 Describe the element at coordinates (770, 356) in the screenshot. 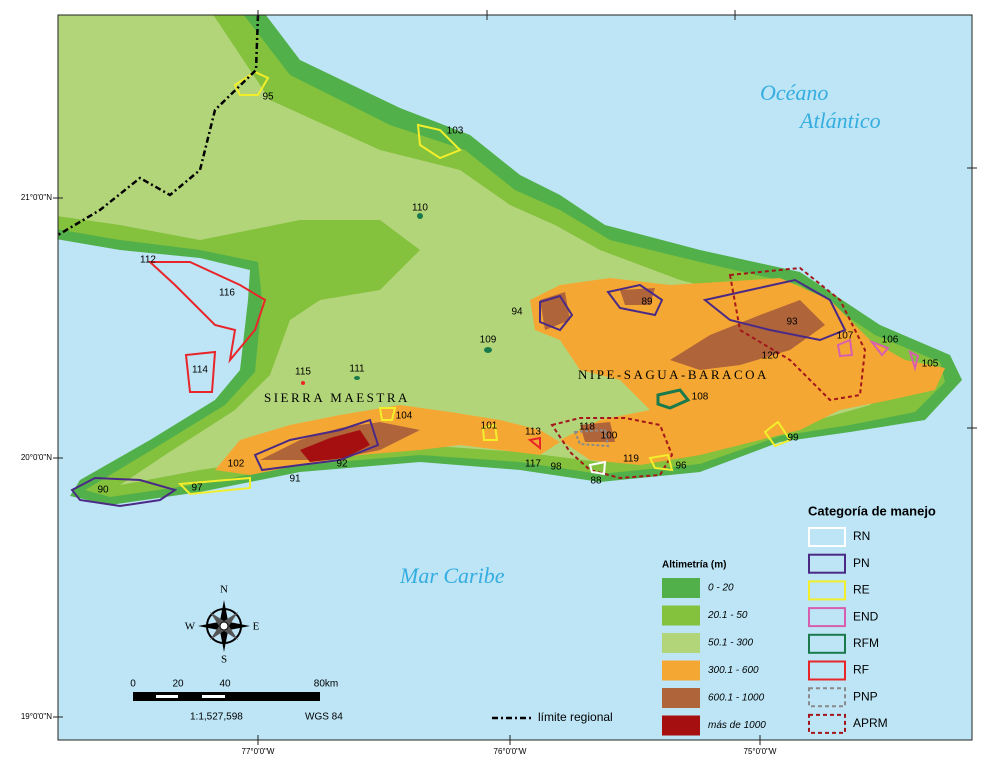

I see `area-number: 120` at that location.